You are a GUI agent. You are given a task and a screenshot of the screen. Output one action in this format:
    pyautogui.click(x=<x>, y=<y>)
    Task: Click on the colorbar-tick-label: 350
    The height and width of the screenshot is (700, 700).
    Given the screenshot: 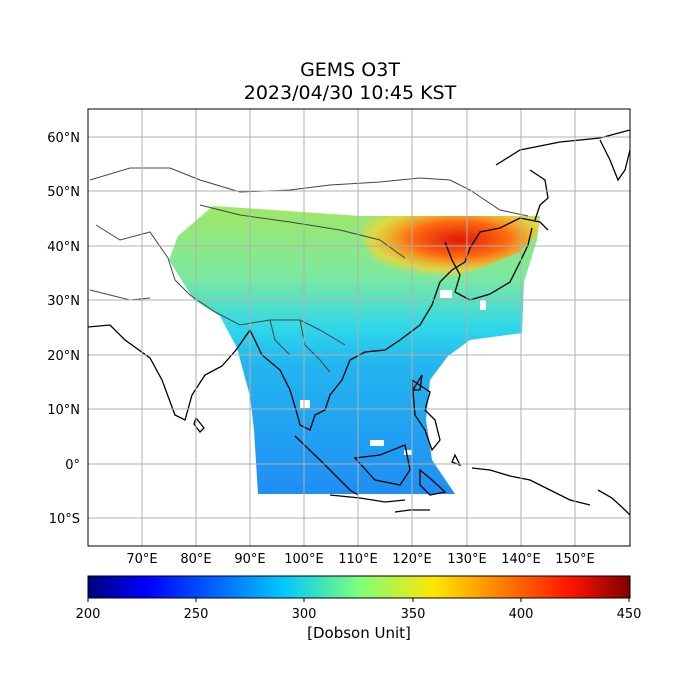 What is the action you would take?
    pyautogui.click(x=413, y=614)
    